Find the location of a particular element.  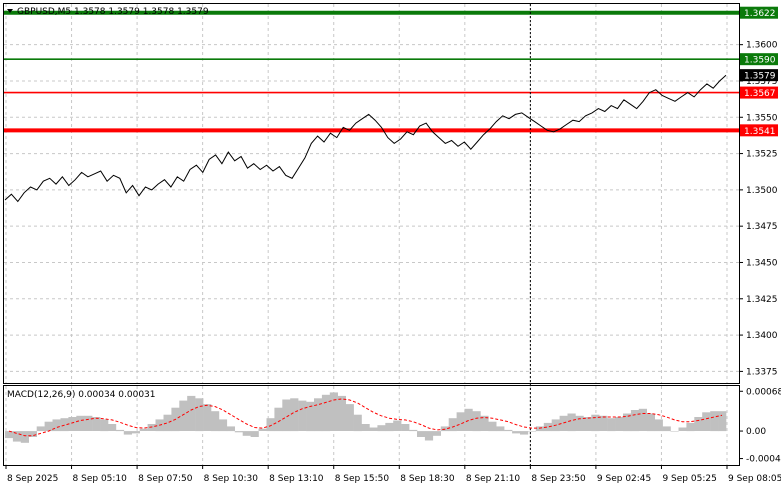

macd-tick-label: -0.00047 is located at coordinates (763, 460).